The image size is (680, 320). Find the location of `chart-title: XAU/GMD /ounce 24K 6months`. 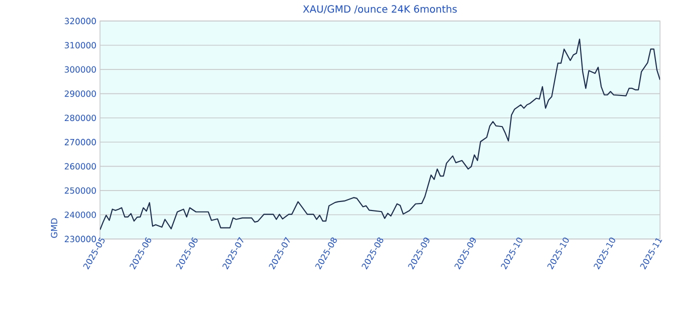

chart-title: XAU/GMD /ounce 24K 6months is located at coordinates (380, 9).